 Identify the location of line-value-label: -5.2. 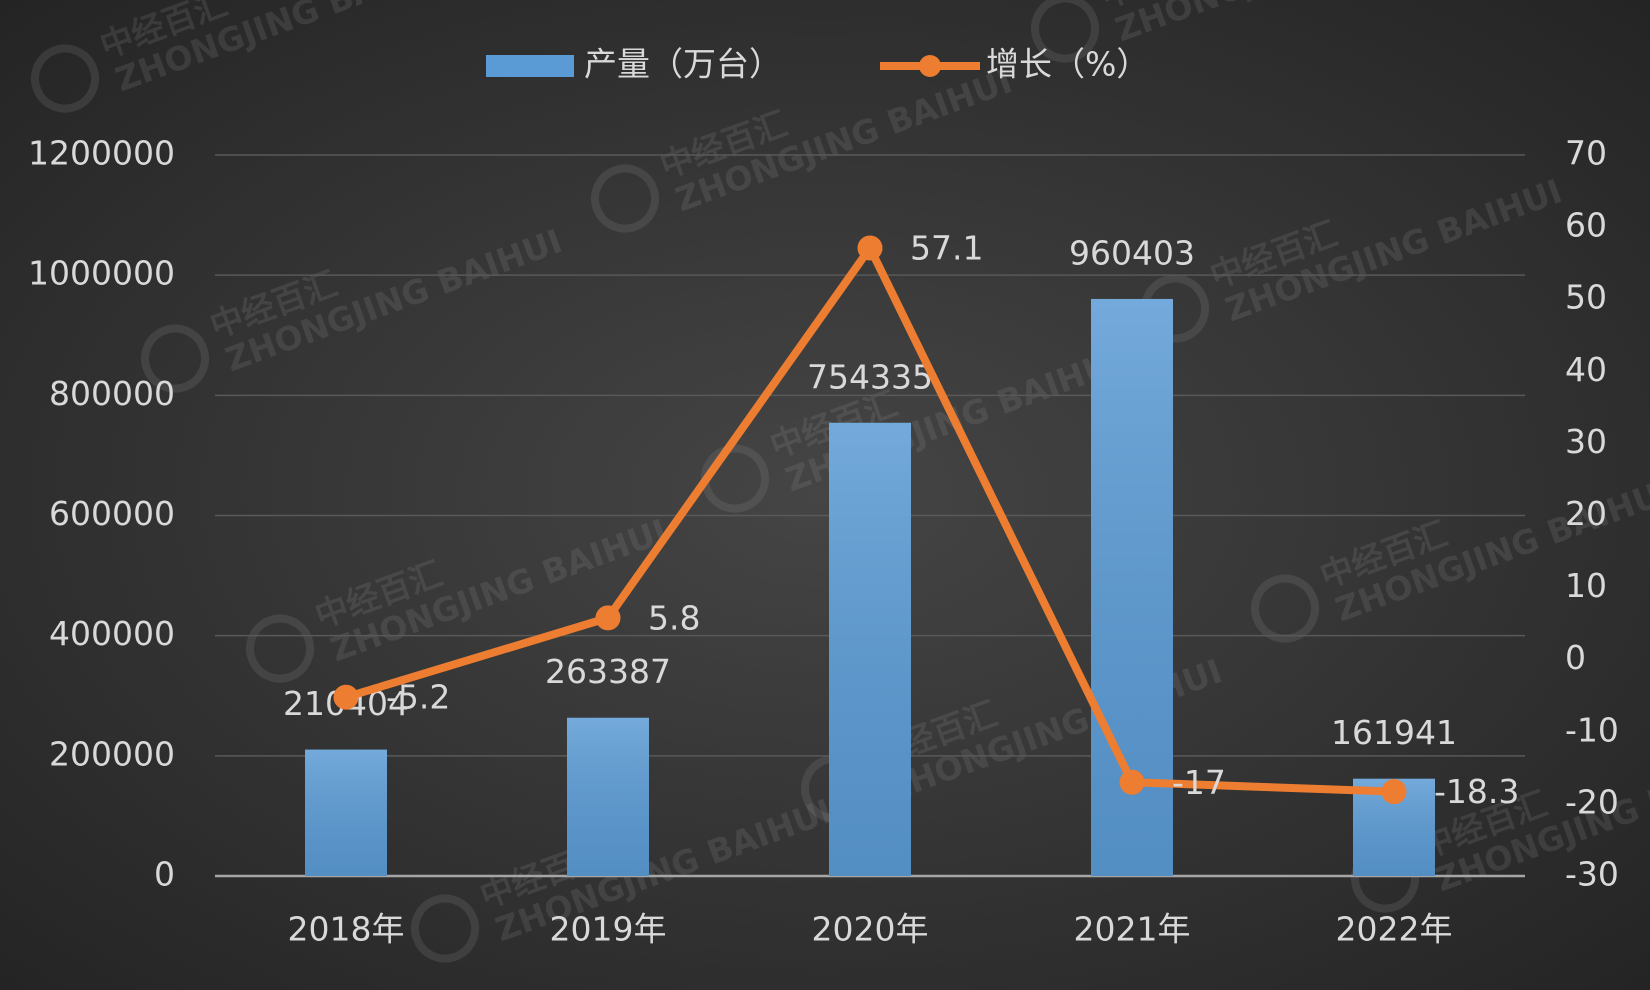
(418, 697).